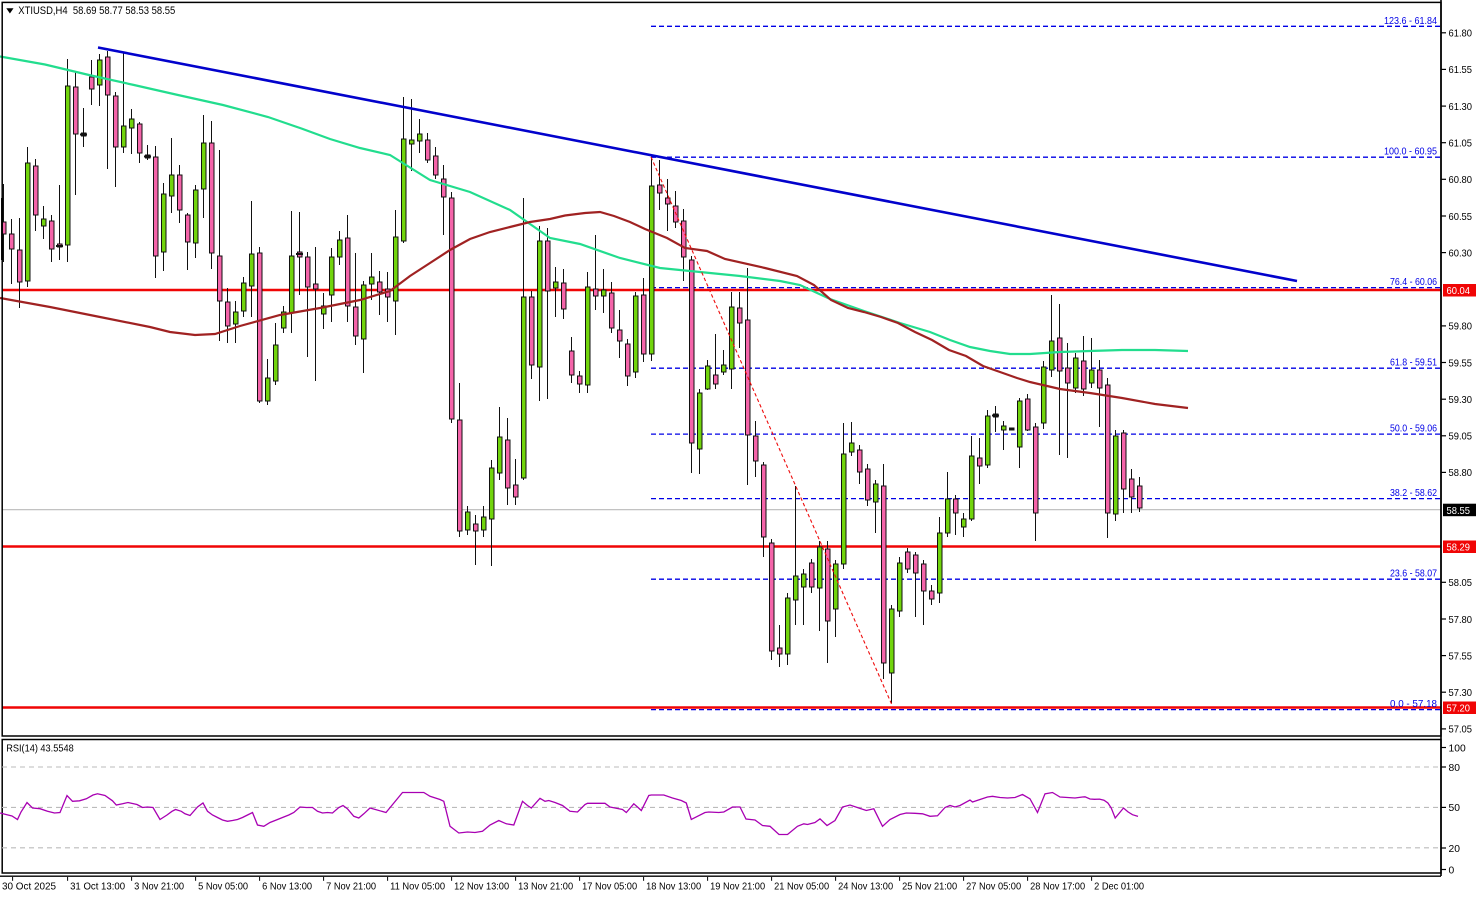  Describe the element at coordinates (1461, 437) in the screenshot. I see `svg-text: 59.05` at that location.